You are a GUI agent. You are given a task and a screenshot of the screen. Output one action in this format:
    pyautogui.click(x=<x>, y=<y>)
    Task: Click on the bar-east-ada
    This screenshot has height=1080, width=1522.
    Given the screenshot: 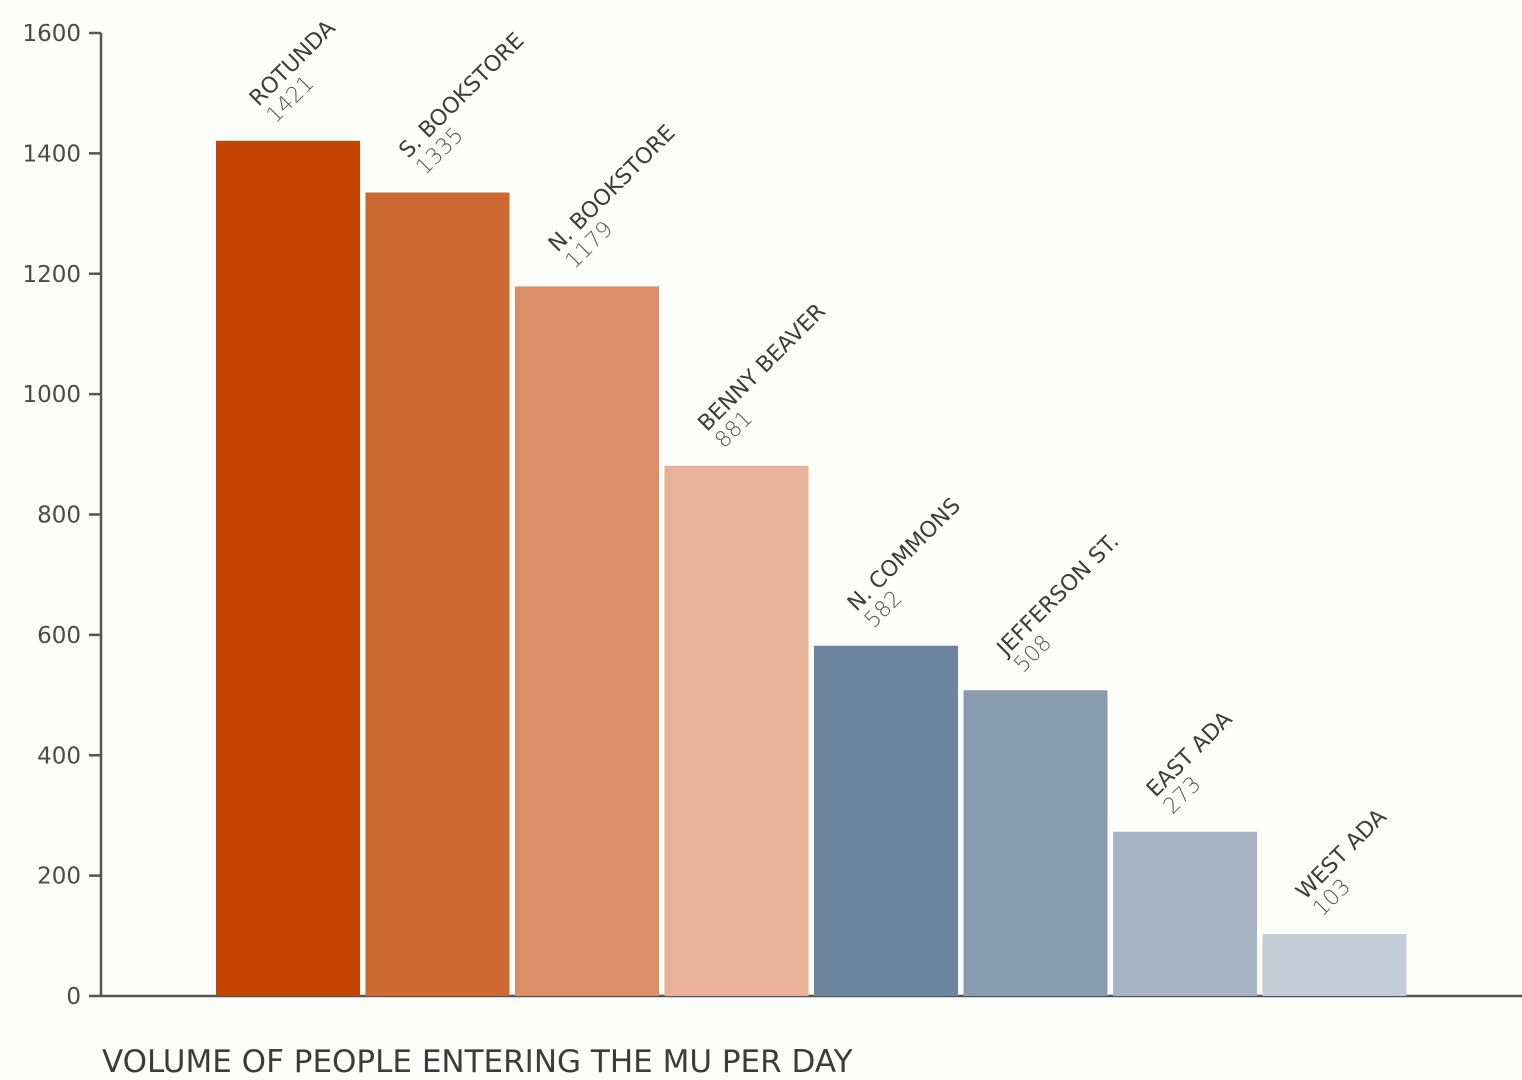 What is the action you would take?
    pyautogui.click(x=1185, y=913)
    